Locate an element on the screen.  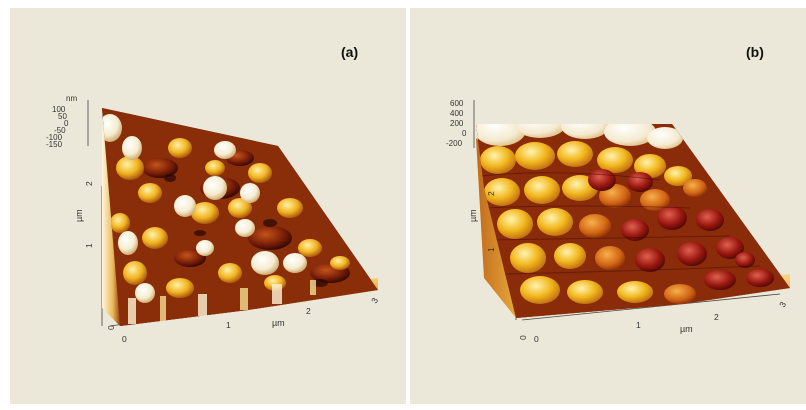
x-axis-a: 0 1 µm 2 3 is located at coordinates (251, 320).